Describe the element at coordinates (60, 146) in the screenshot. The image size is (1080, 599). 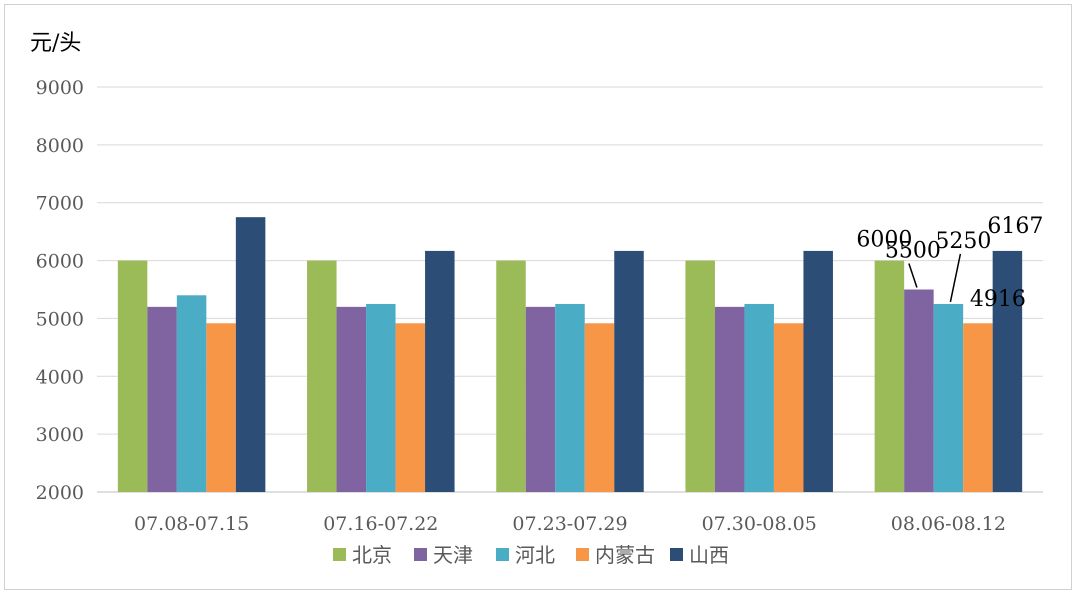
I see `y-tick-label: 8000` at that location.